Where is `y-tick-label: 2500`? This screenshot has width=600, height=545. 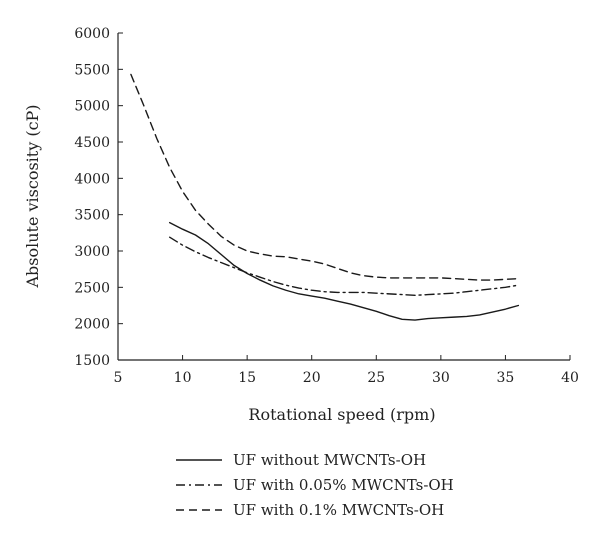
y-tick-label: 2500 is located at coordinates (92, 288).